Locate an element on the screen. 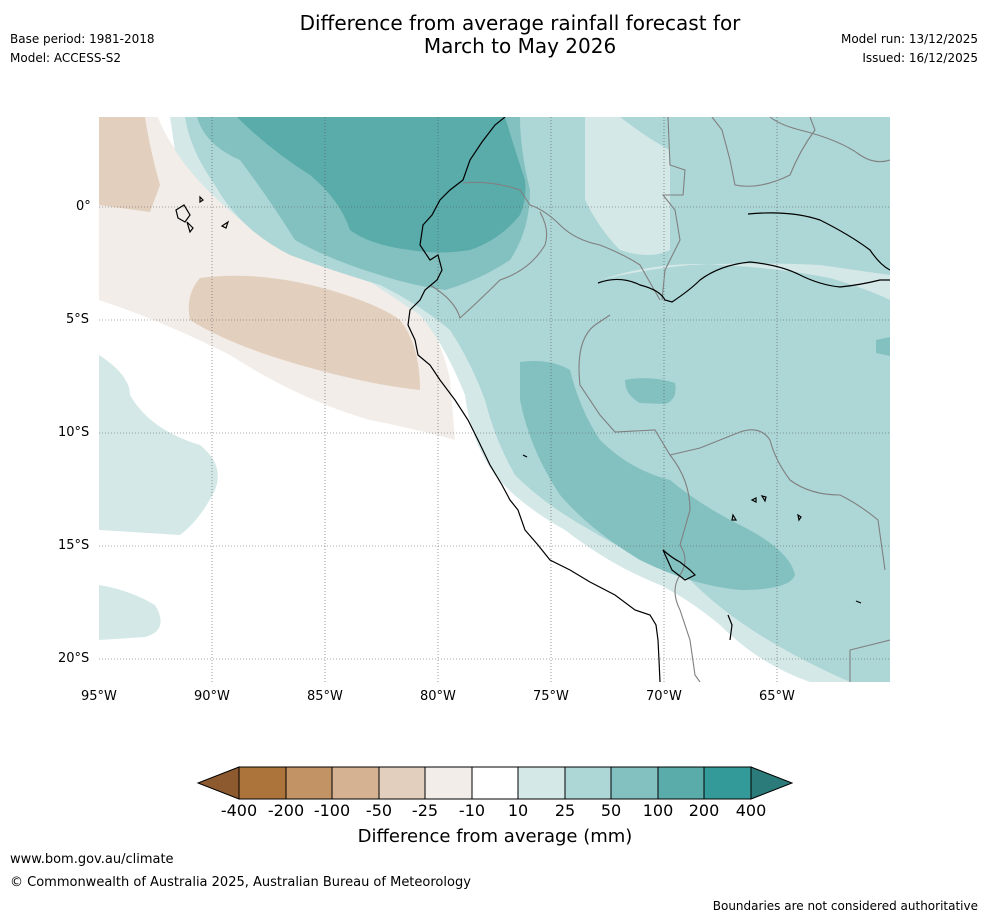 The width and height of the screenshot is (988, 919). colorbar-tick: -10 is located at coordinates (472, 810).